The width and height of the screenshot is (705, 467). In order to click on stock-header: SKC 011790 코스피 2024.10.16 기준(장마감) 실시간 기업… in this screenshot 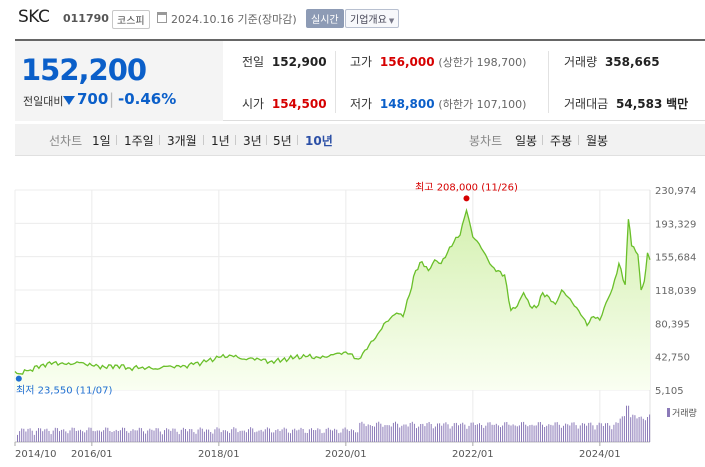, I will do `click(352, 18)`.